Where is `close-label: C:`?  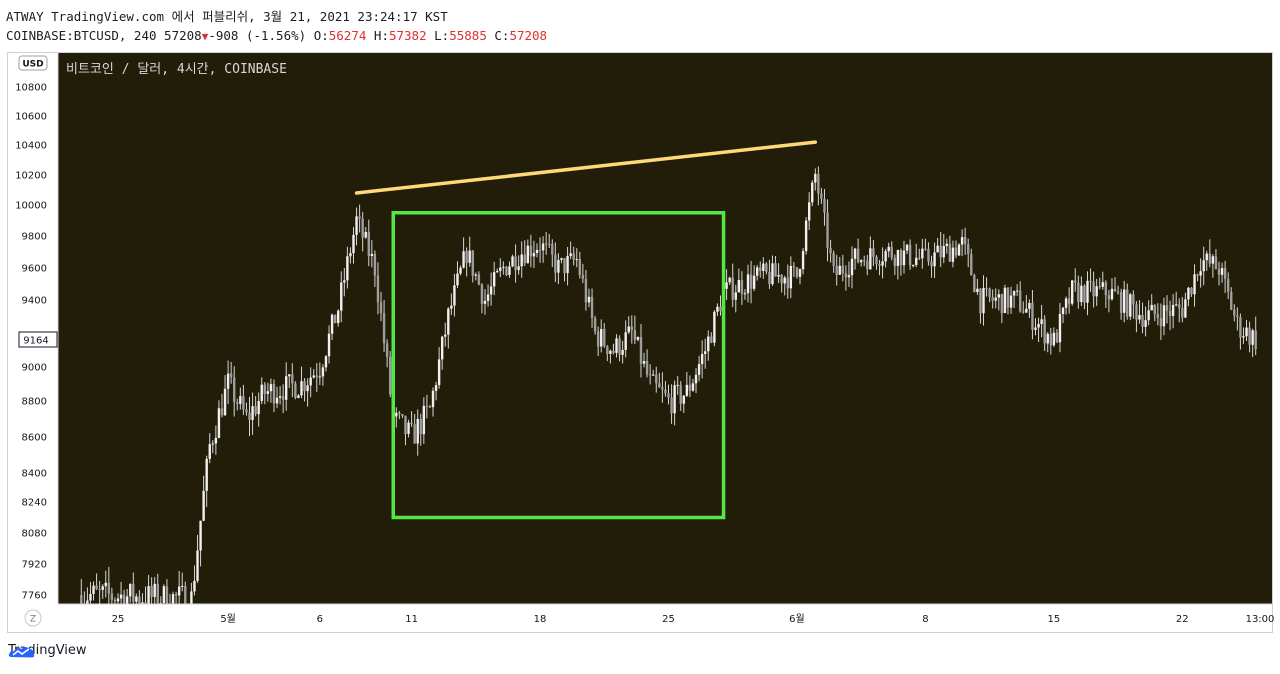 close-label: C: is located at coordinates (502, 35).